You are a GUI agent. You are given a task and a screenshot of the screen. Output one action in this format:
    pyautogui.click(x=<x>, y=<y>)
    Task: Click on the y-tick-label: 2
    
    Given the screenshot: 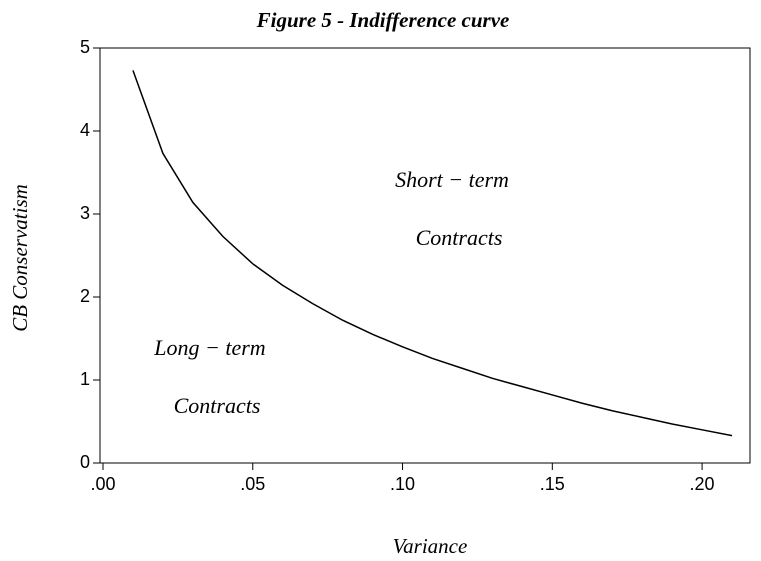 What is the action you would take?
    pyautogui.click(x=85, y=296)
    